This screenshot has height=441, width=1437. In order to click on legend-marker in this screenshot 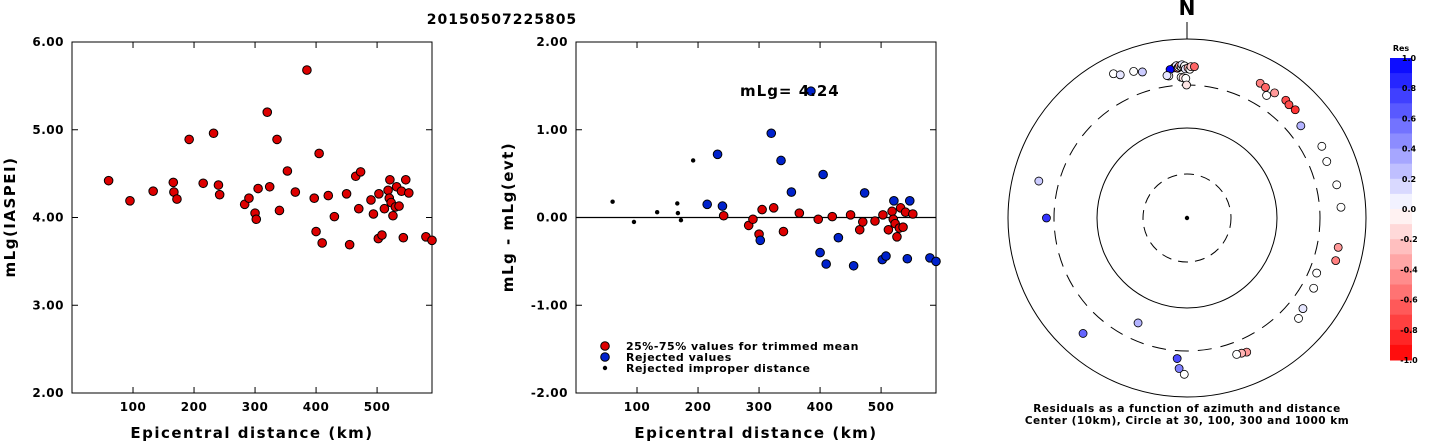, I will do `click(605, 346)`.